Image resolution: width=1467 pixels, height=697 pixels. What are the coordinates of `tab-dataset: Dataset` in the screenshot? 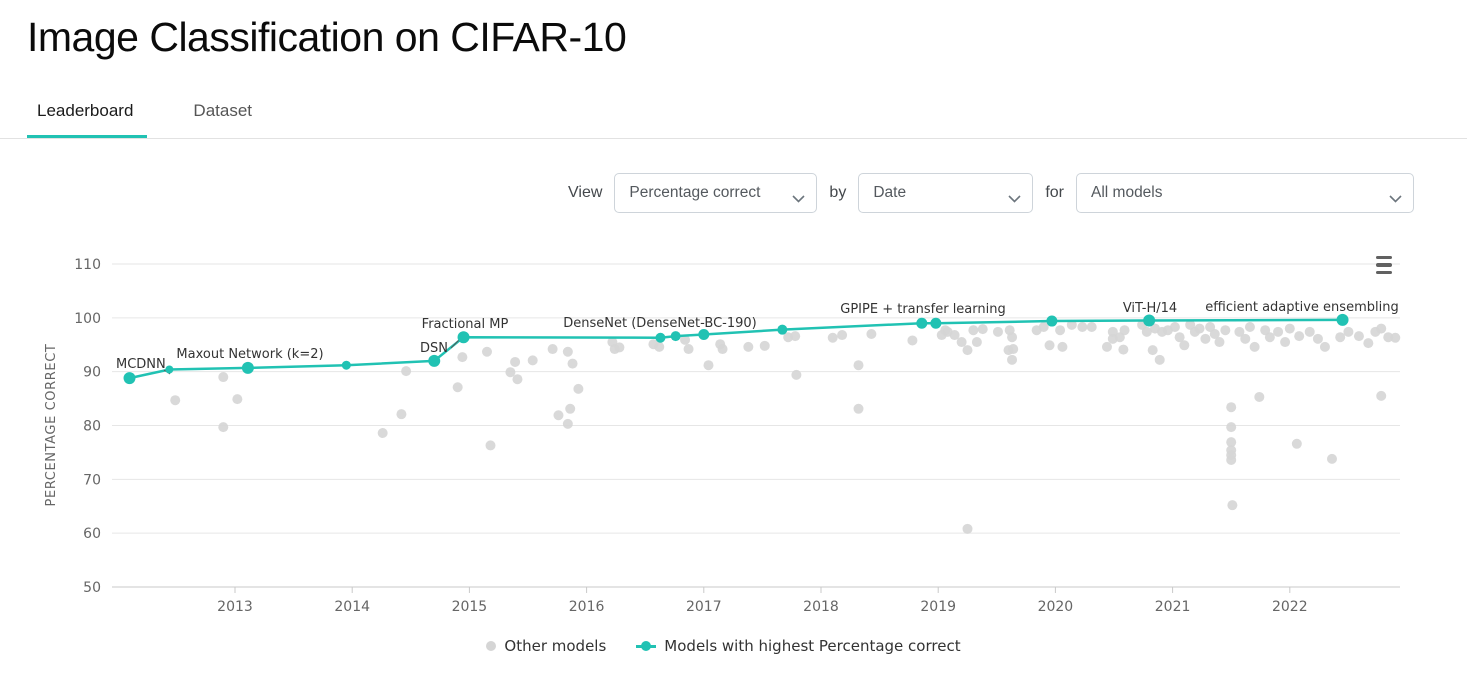 It's located at (223, 110).